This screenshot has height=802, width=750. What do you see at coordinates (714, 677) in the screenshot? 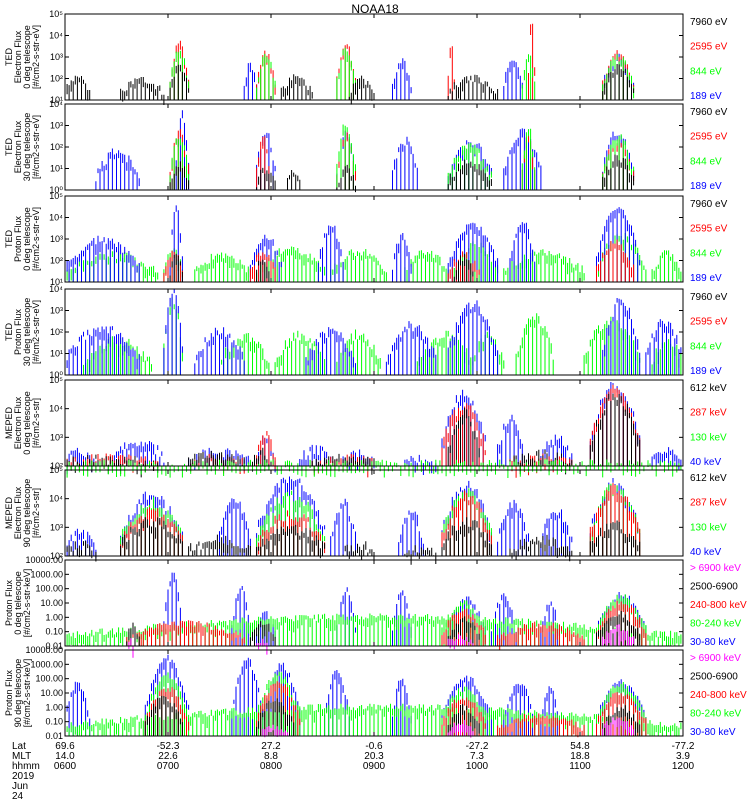
I see `legend-entry: 2500-6900` at bounding box center [714, 677].